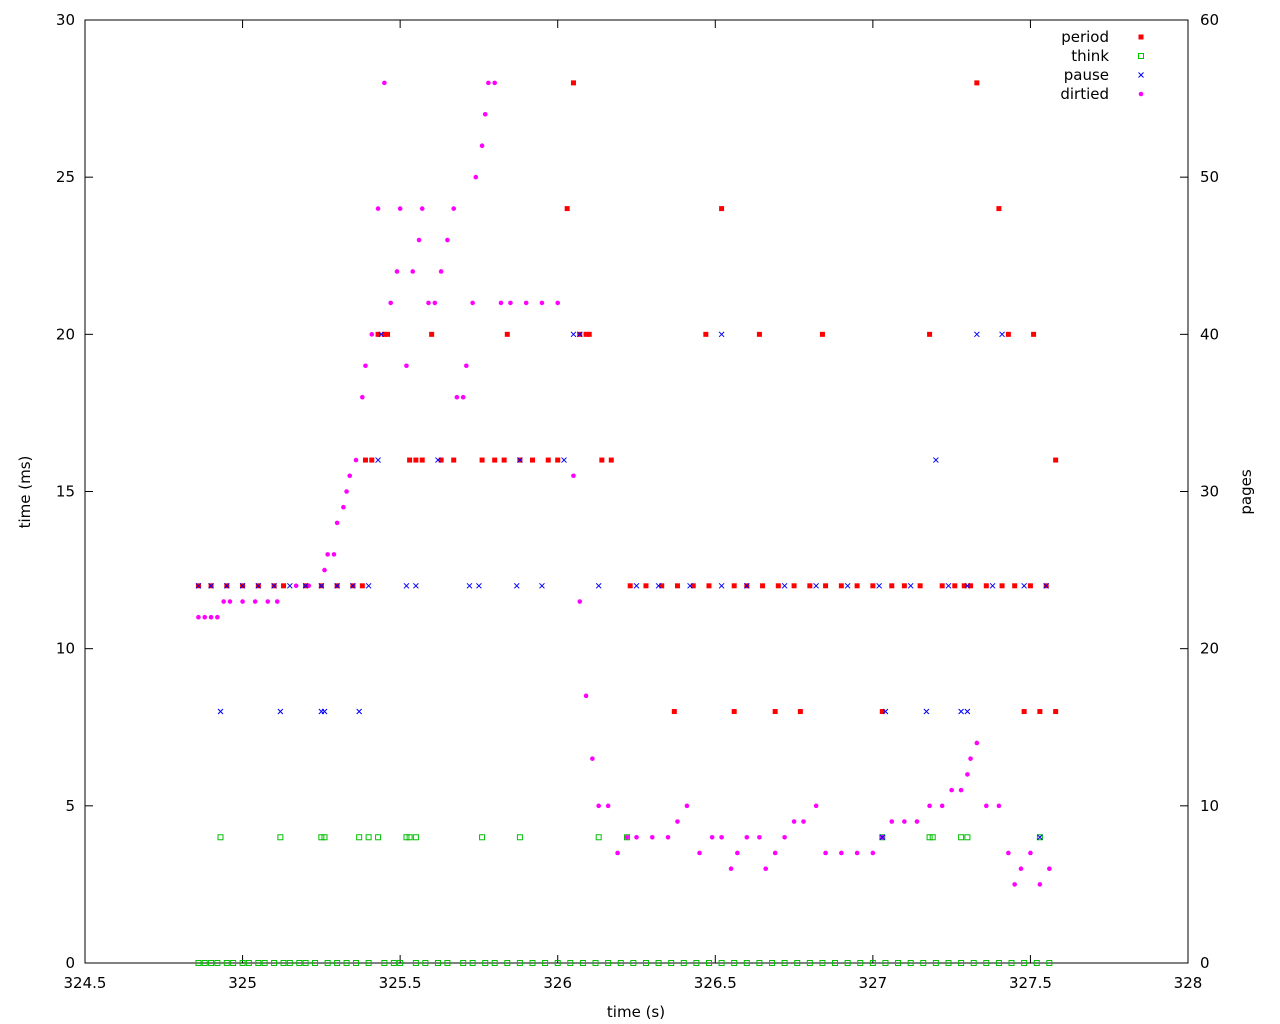 The image size is (1280, 1024). Describe the element at coordinates (1209, 334) in the screenshot. I see `y2-tick-label: 40` at that location.